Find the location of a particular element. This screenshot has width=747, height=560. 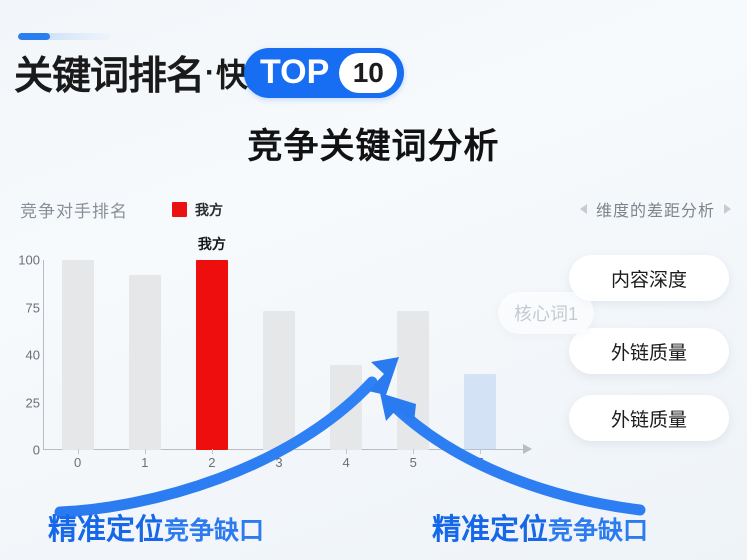

keyword-ghost-label: 核心词1 is located at coordinates (545, 314).